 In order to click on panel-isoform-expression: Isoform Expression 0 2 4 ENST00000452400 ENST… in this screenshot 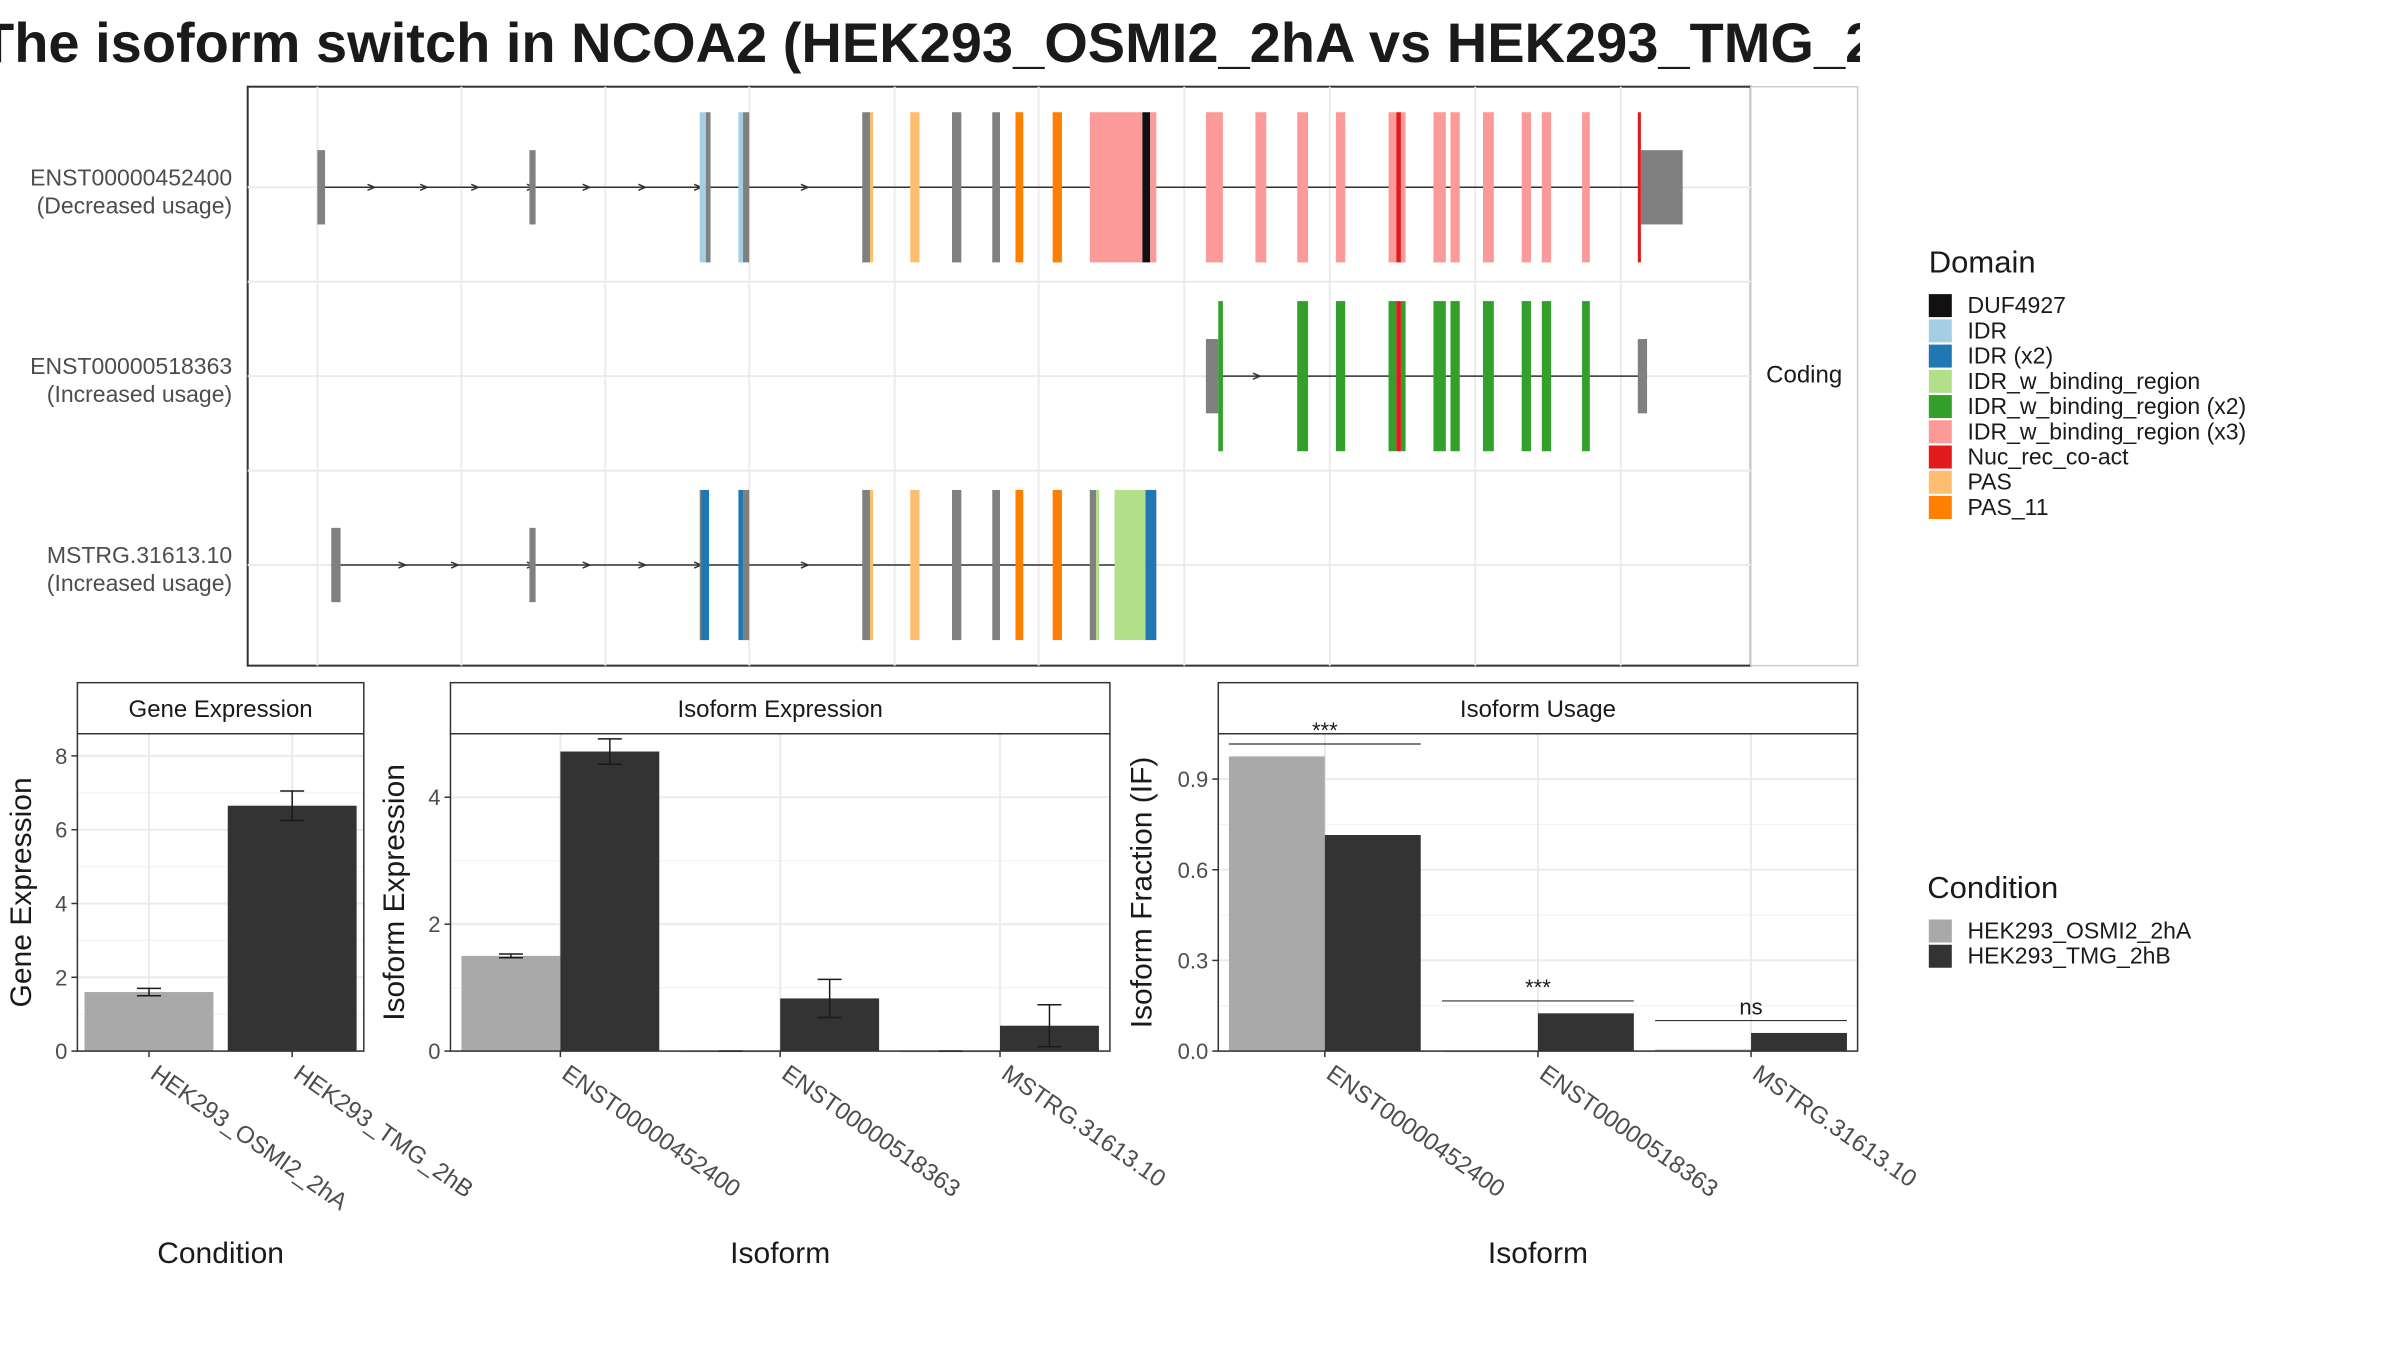, I will do `click(774, 975)`.